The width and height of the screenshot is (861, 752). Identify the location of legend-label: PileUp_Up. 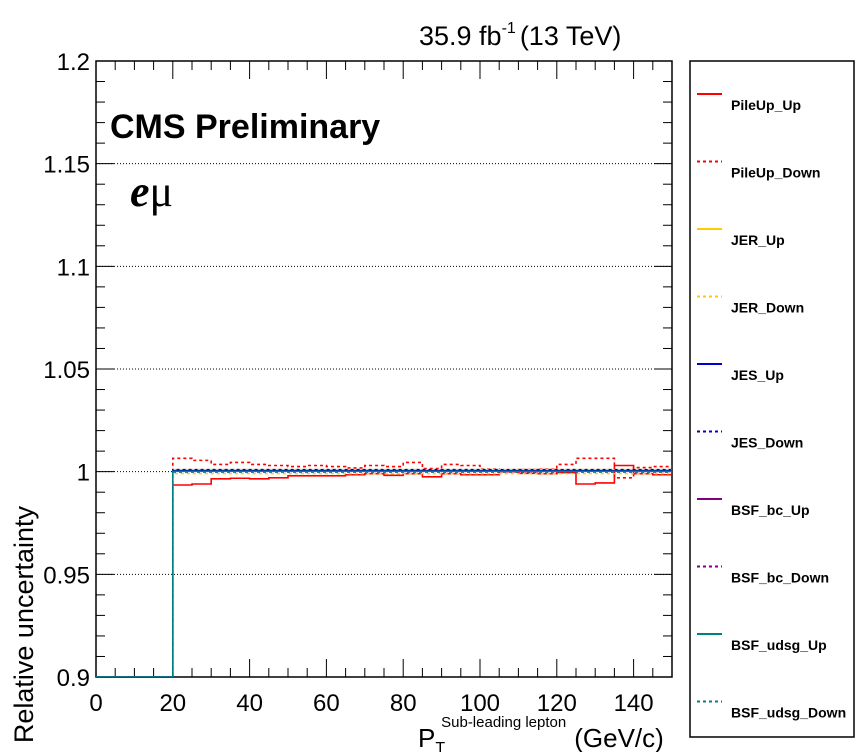
(766, 105).